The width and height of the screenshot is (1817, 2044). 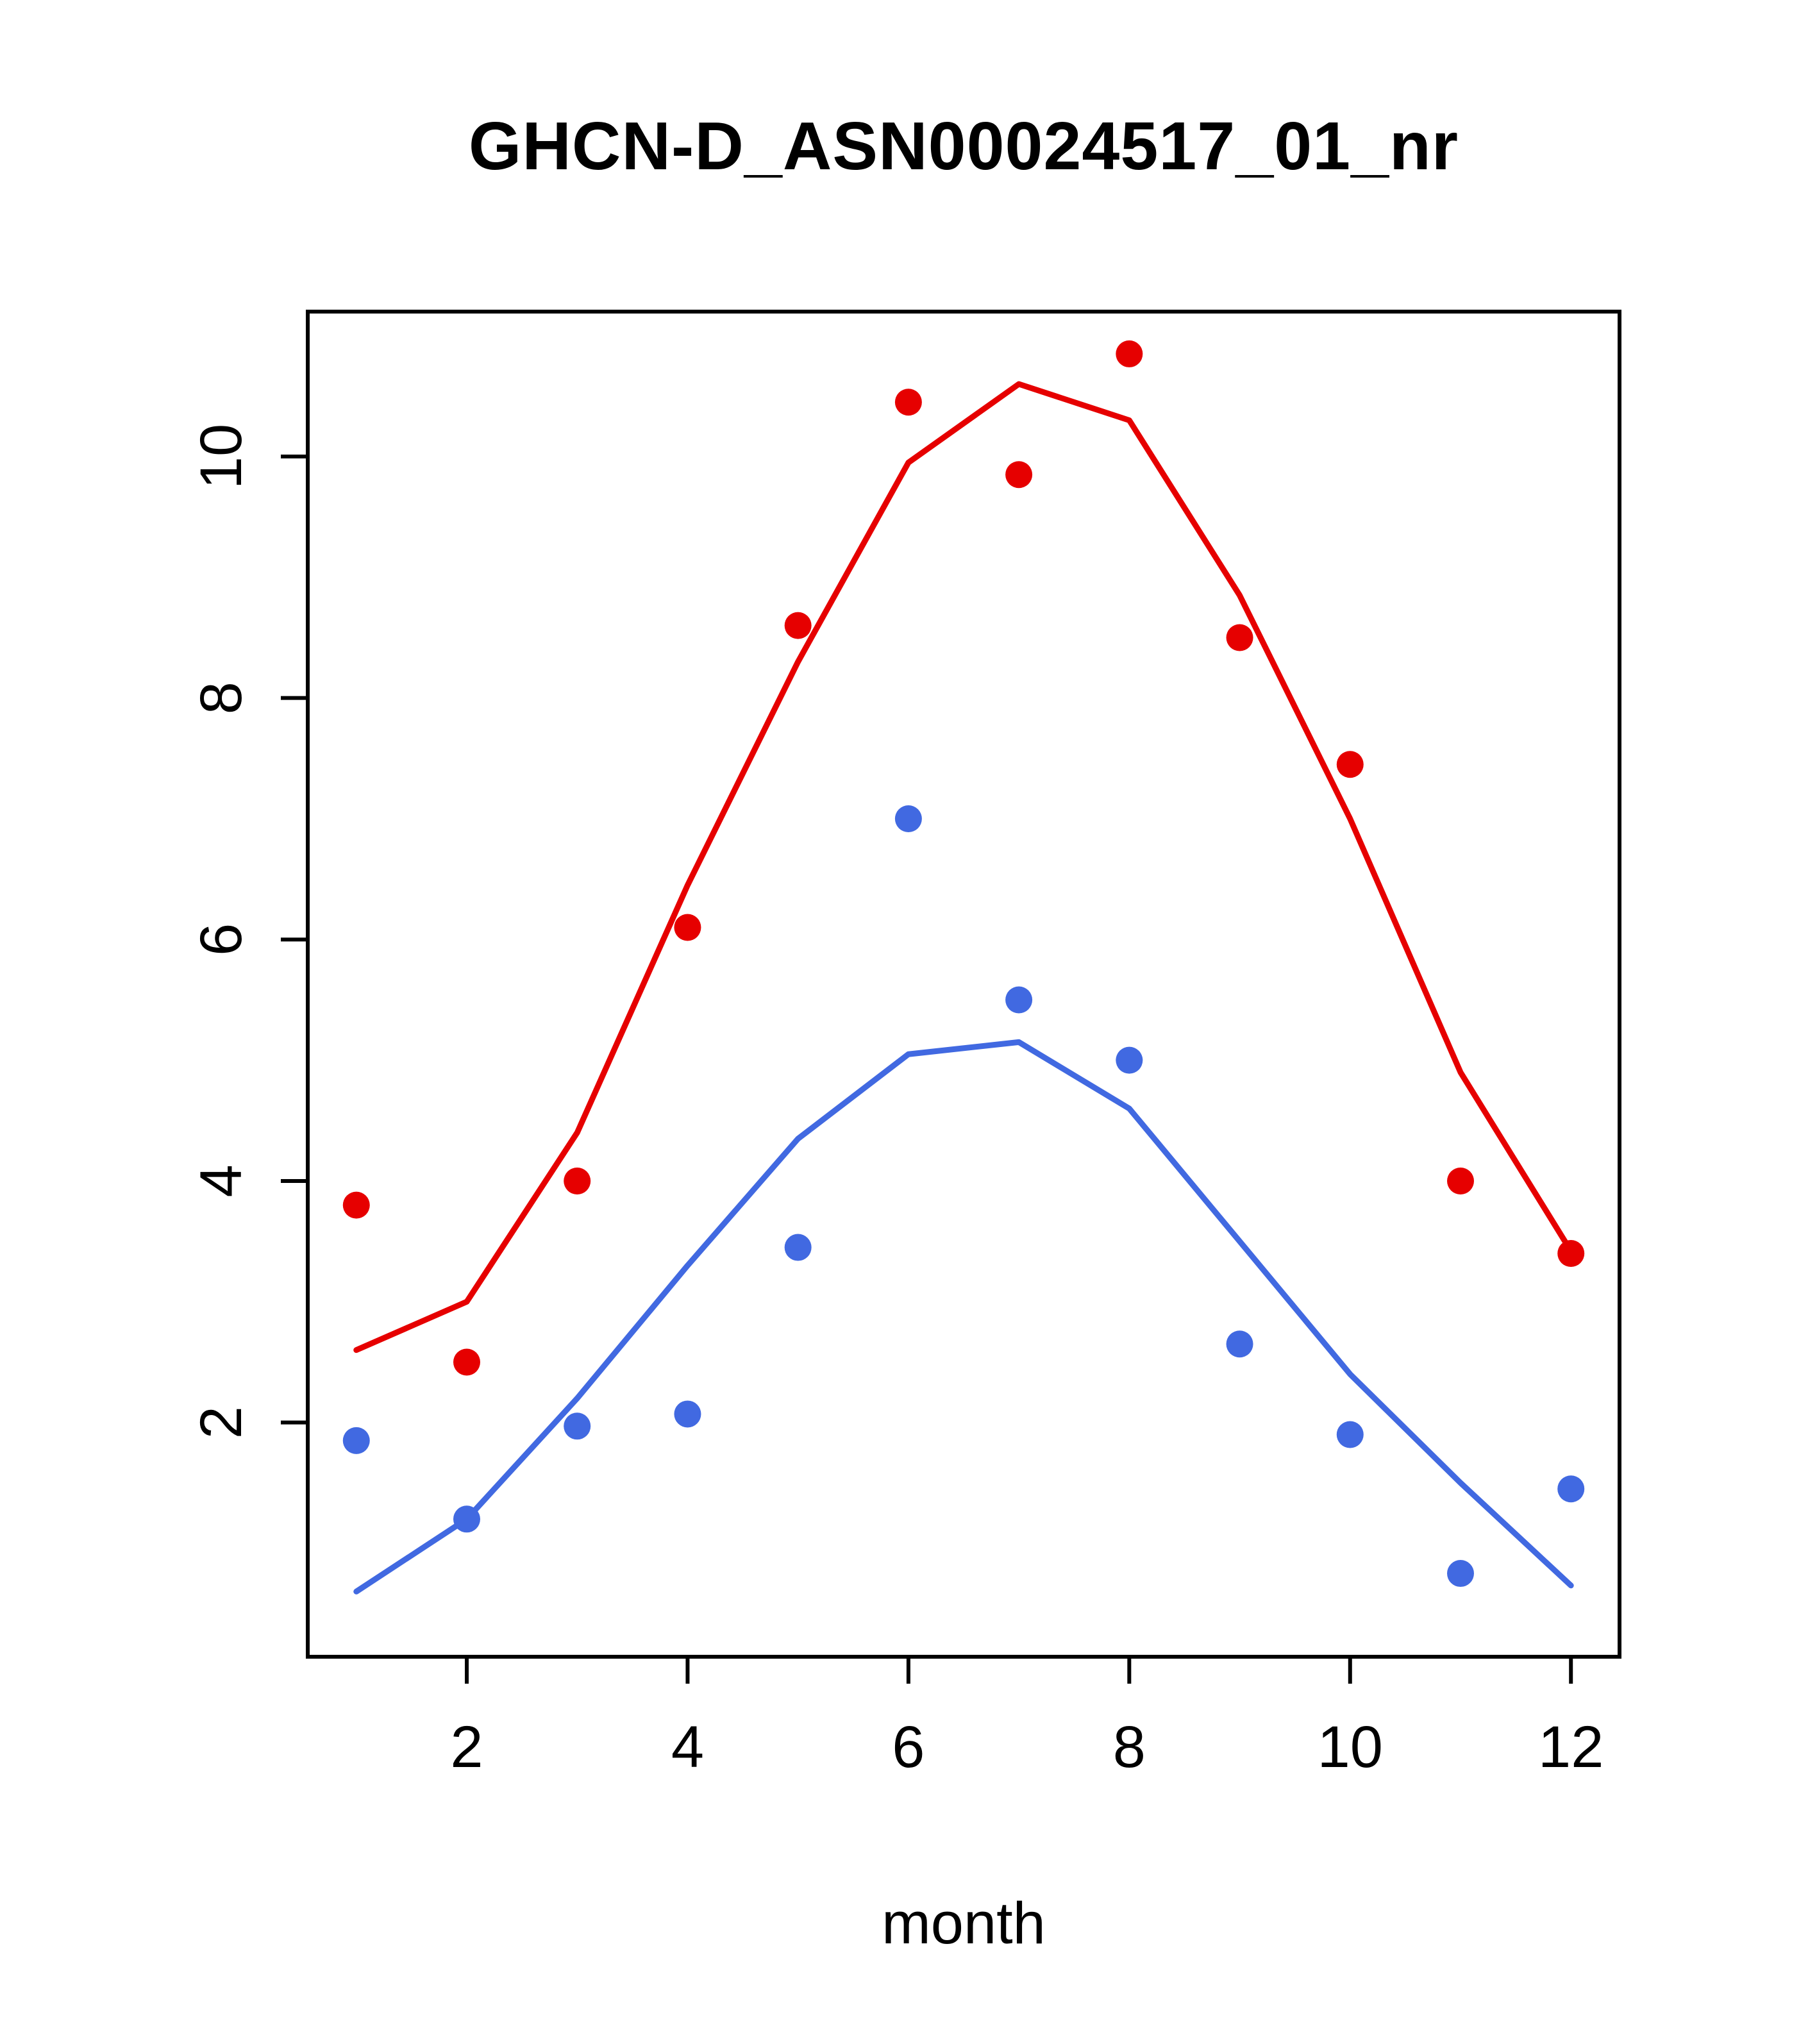 What do you see at coordinates (687, 1747) in the screenshot?
I see `x-axis-tick-label: 4` at bounding box center [687, 1747].